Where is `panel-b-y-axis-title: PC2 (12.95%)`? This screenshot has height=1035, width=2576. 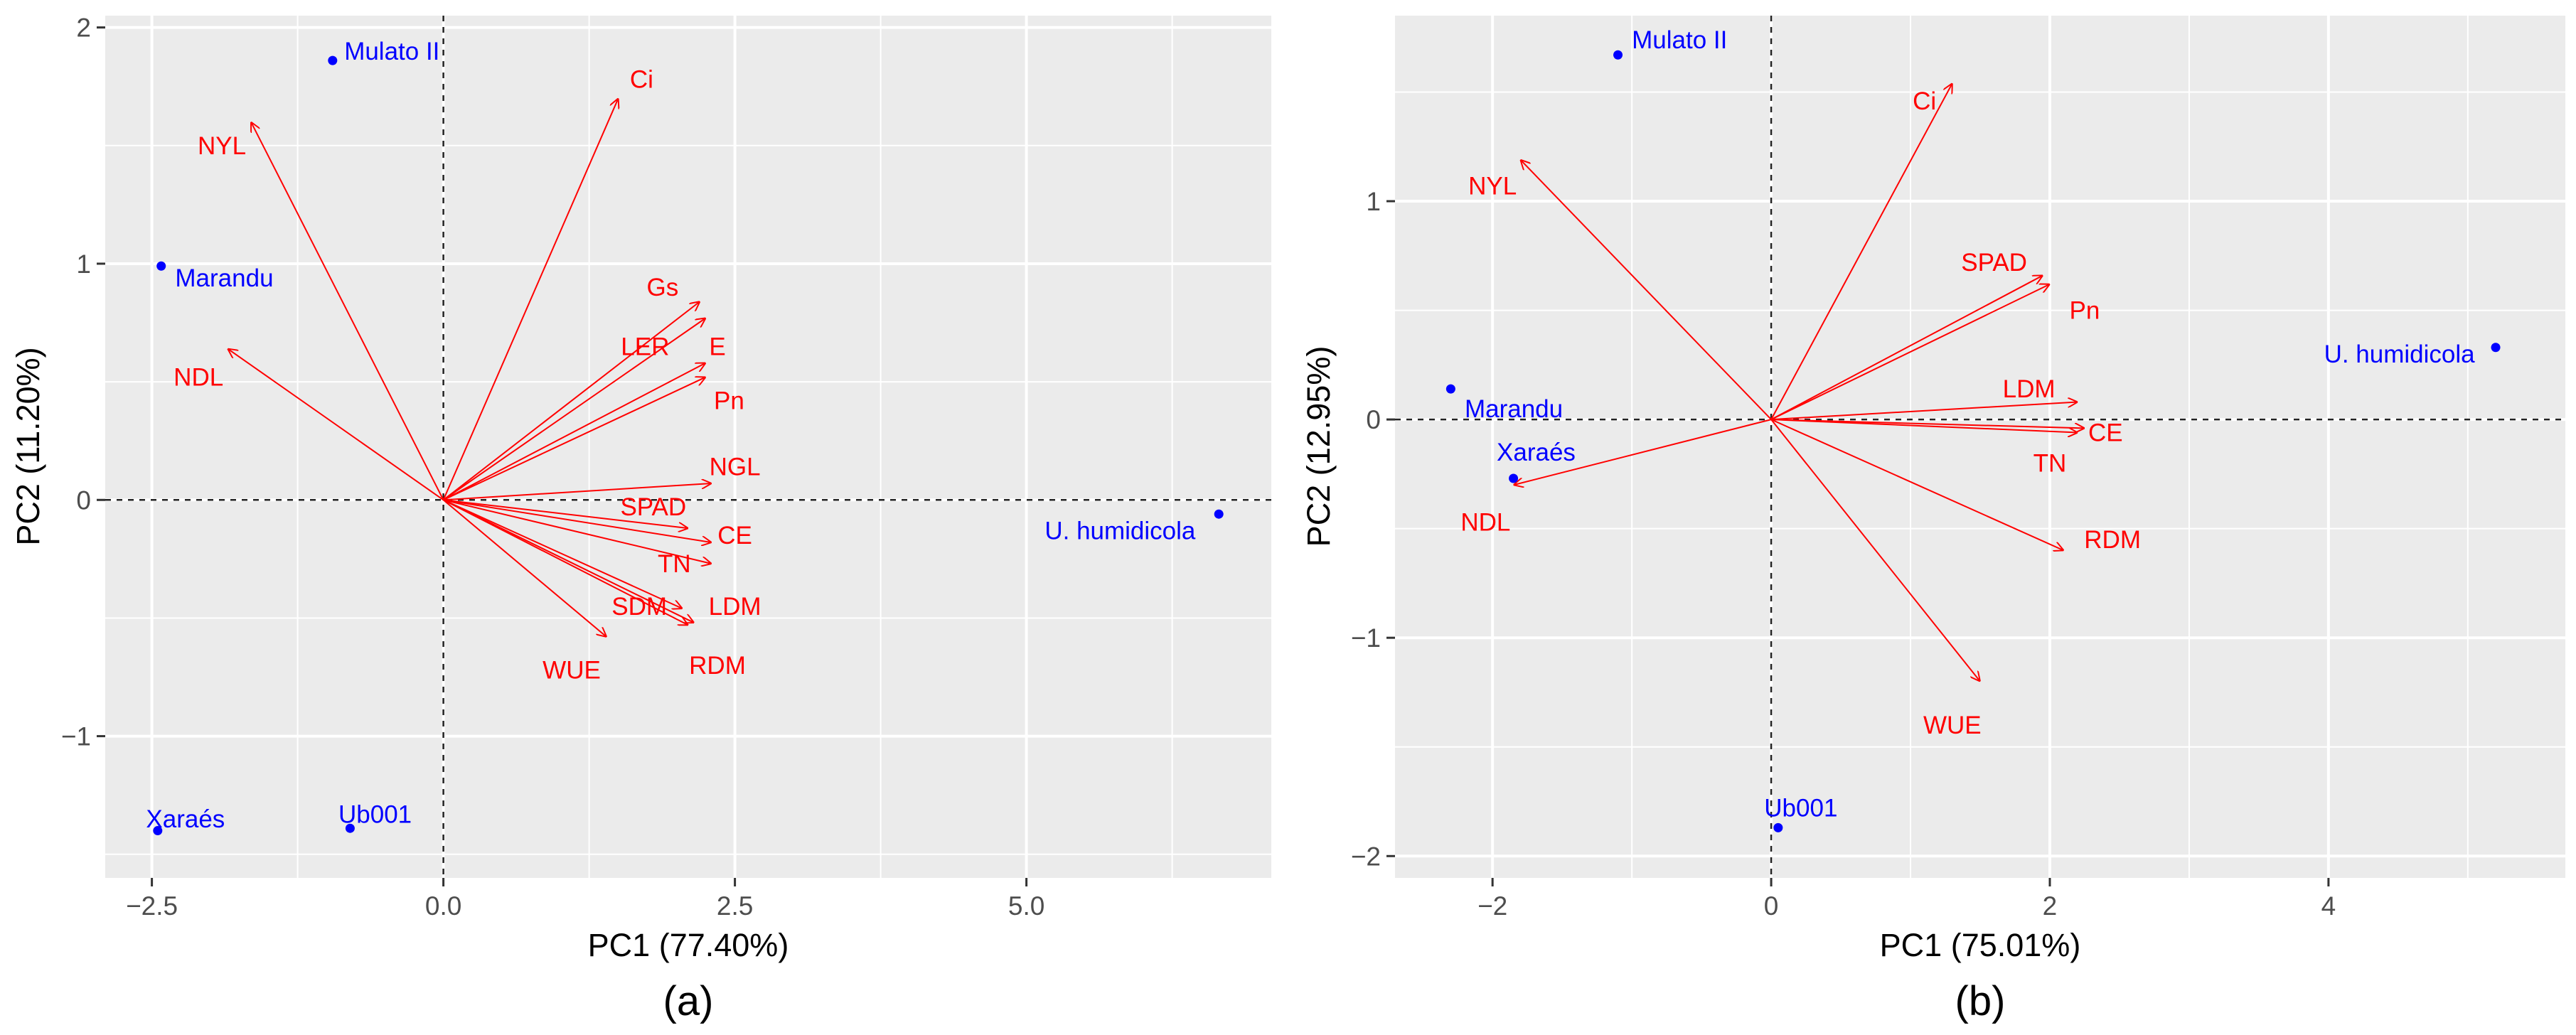 panel-b-y-axis-title: PC2 (12.95%) is located at coordinates (1318, 446).